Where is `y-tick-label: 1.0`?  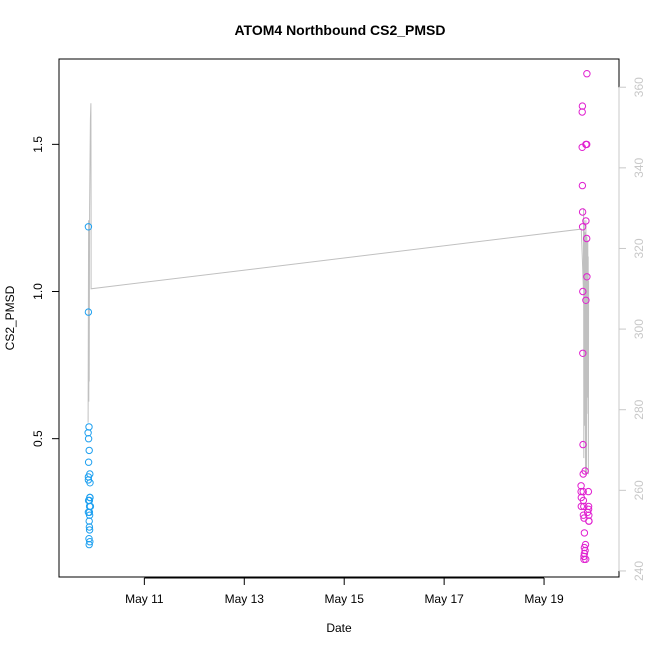
y-tick-label: 1.0 is located at coordinates (38, 291).